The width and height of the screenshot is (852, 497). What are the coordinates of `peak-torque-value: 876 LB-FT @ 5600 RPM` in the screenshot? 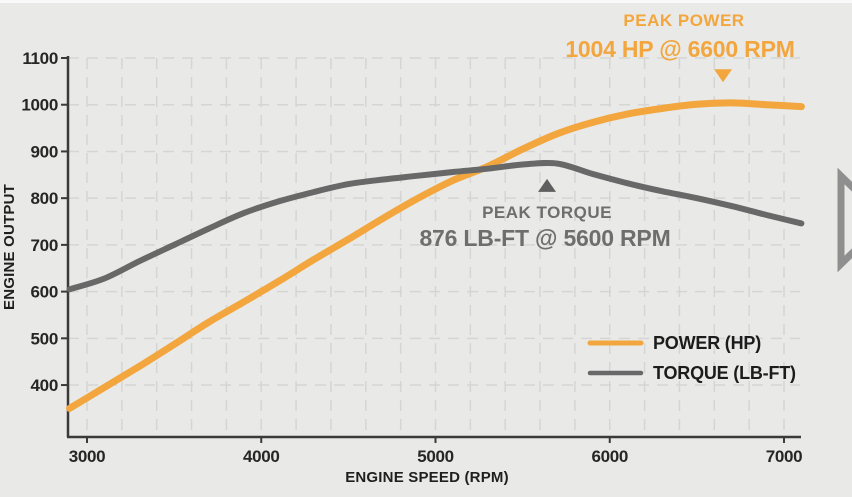 It's located at (544, 238).